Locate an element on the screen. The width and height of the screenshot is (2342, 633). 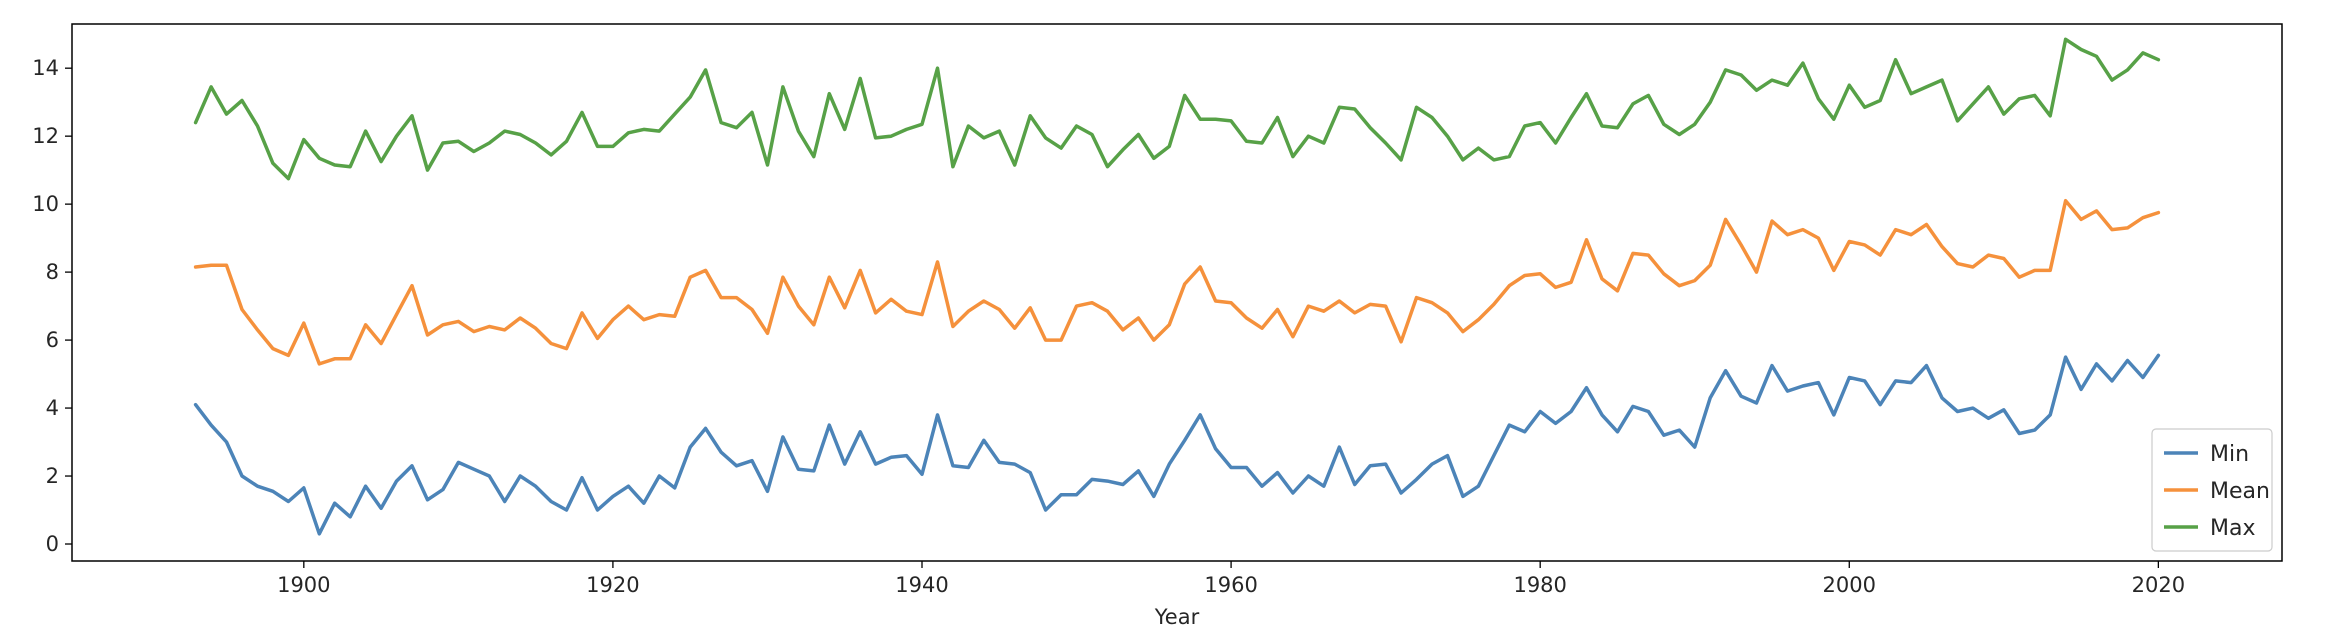
x-axis: 1900 1920 1940 1960 1980 2000 2020 is located at coordinates (1231, 579).